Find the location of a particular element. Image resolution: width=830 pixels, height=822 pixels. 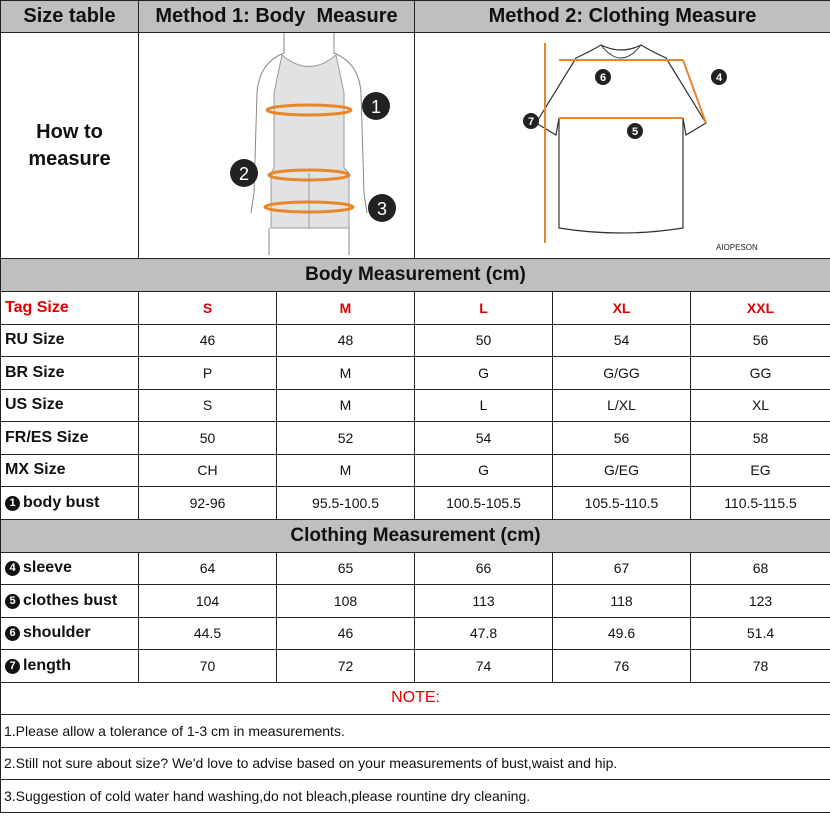

clothing-measurement-title: Clothing Measurement (cm) is located at coordinates (415, 535).